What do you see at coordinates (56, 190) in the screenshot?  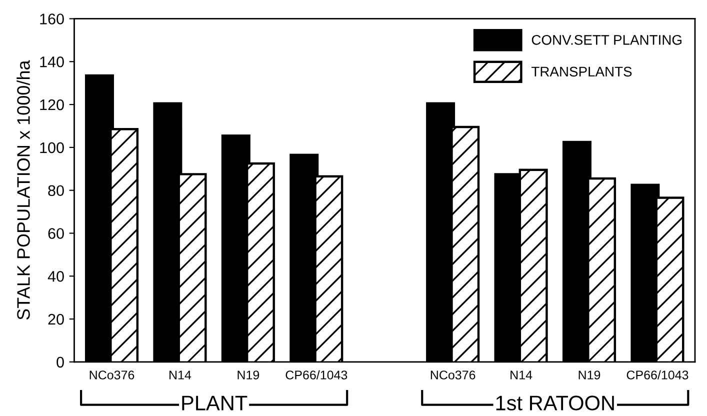 I see `y-tick-label: 80` at bounding box center [56, 190].